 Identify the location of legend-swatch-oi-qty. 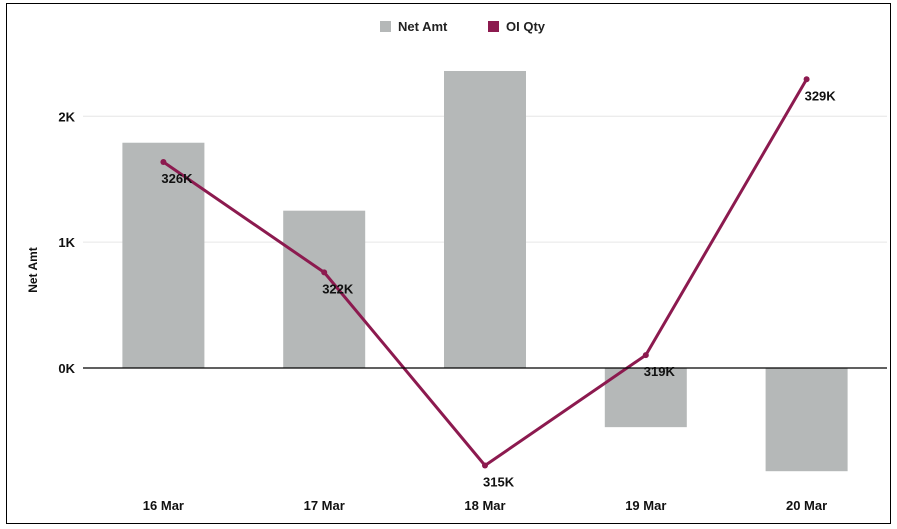
(493, 26).